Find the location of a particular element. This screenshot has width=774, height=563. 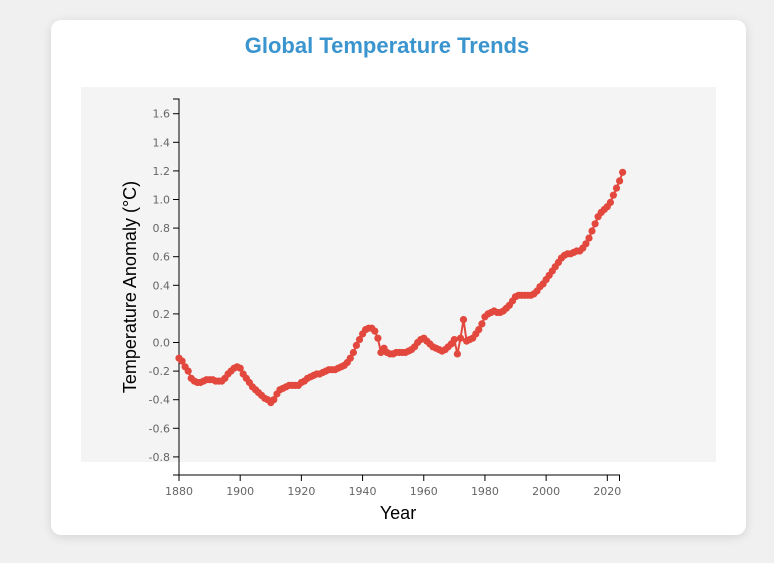

x-tick: 1940 is located at coordinates (363, 486).